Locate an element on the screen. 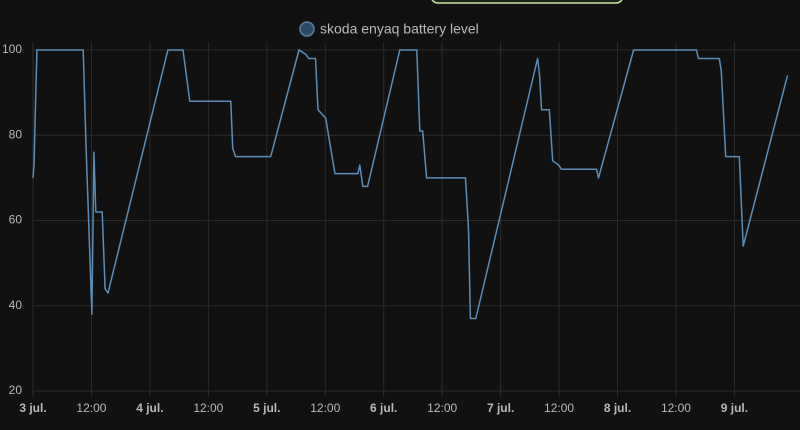 The height and width of the screenshot is (430, 800). top-button is located at coordinates (527, 2).